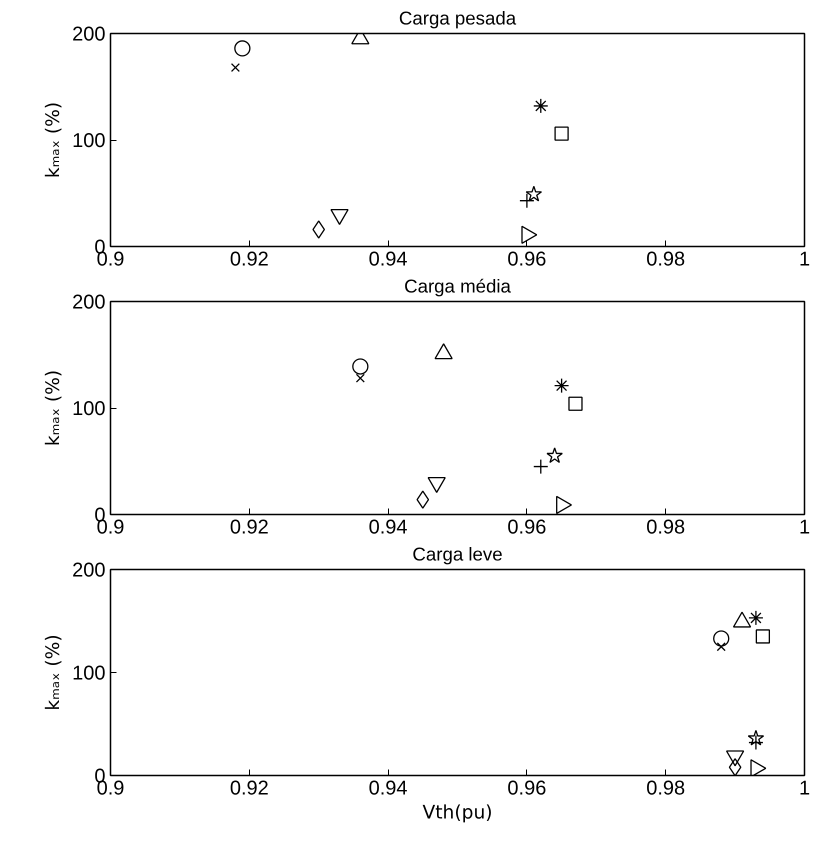 The height and width of the screenshot is (845, 824). Describe the element at coordinates (457, 18) in the screenshot. I see `chart-title: Carga pesada` at that location.